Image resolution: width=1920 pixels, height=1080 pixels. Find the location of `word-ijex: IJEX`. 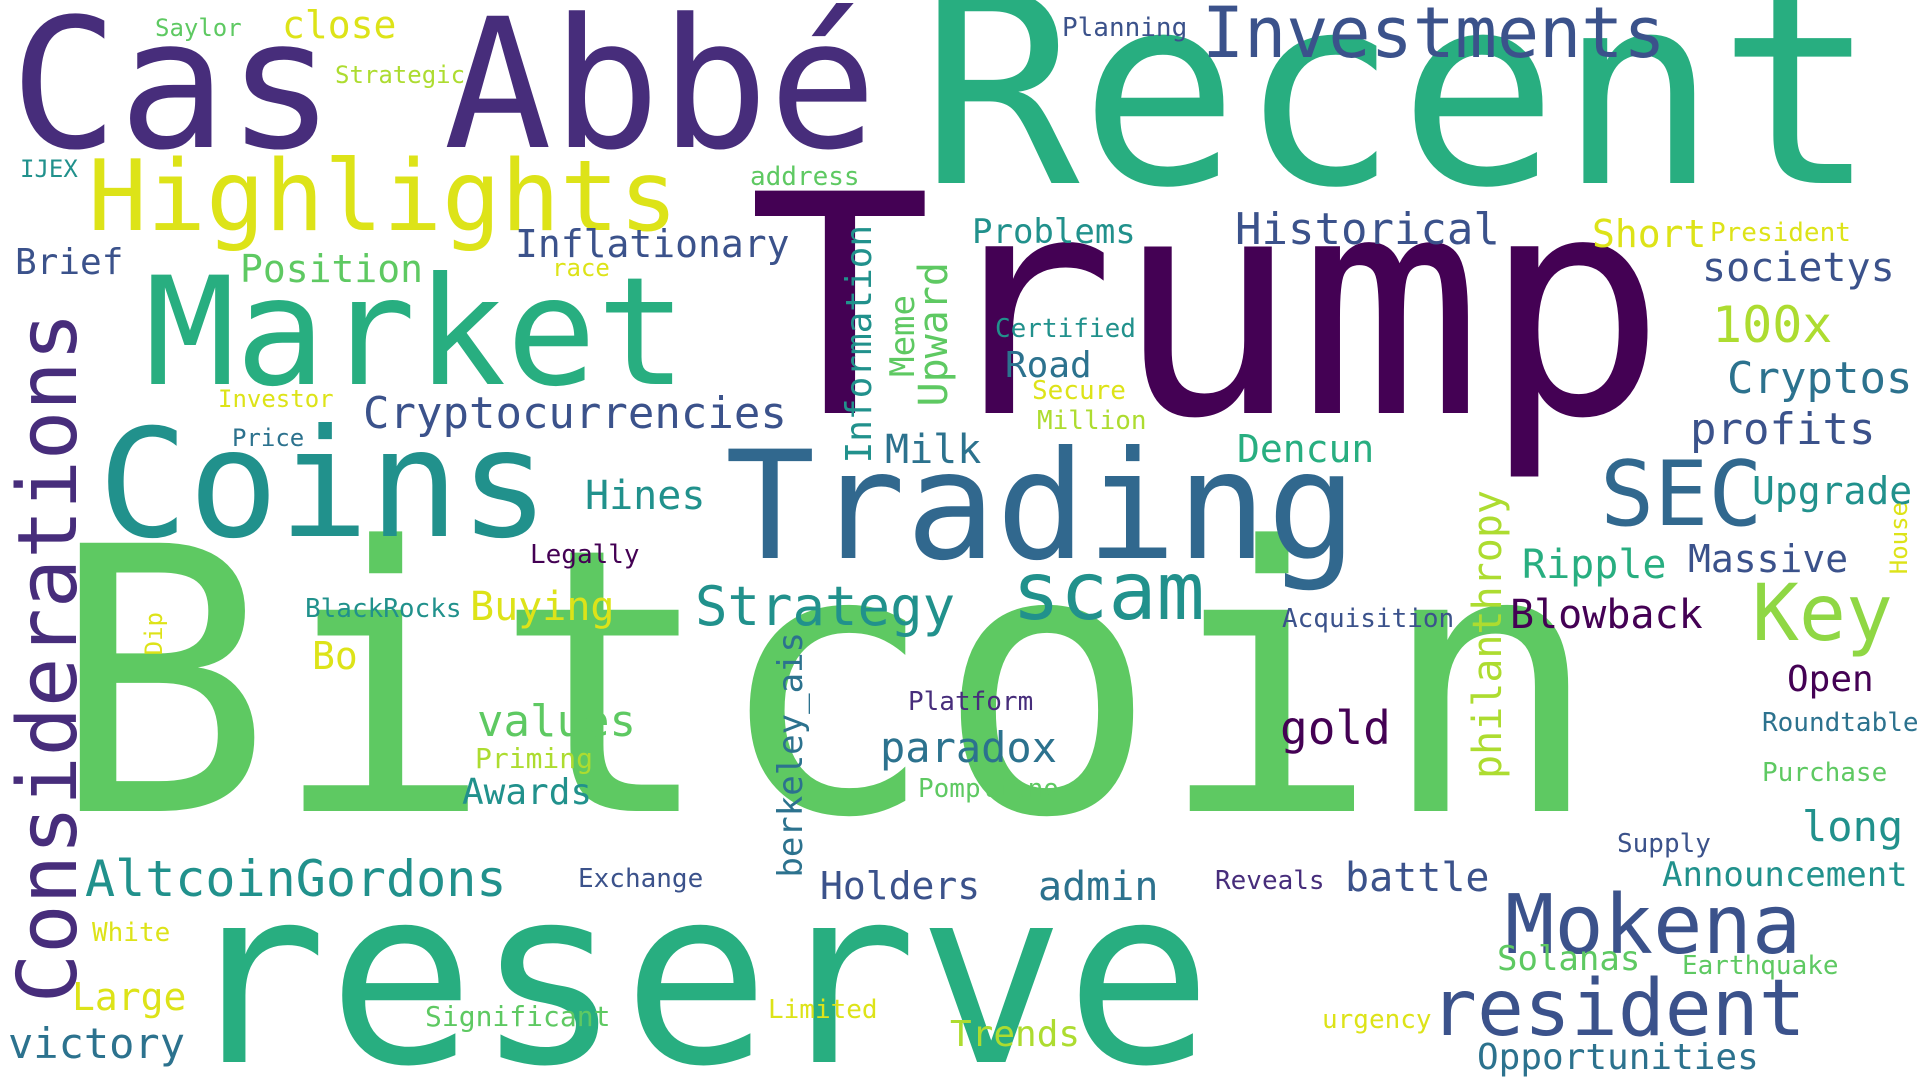

word-ijex: IJEX is located at coordinates (49, 169).